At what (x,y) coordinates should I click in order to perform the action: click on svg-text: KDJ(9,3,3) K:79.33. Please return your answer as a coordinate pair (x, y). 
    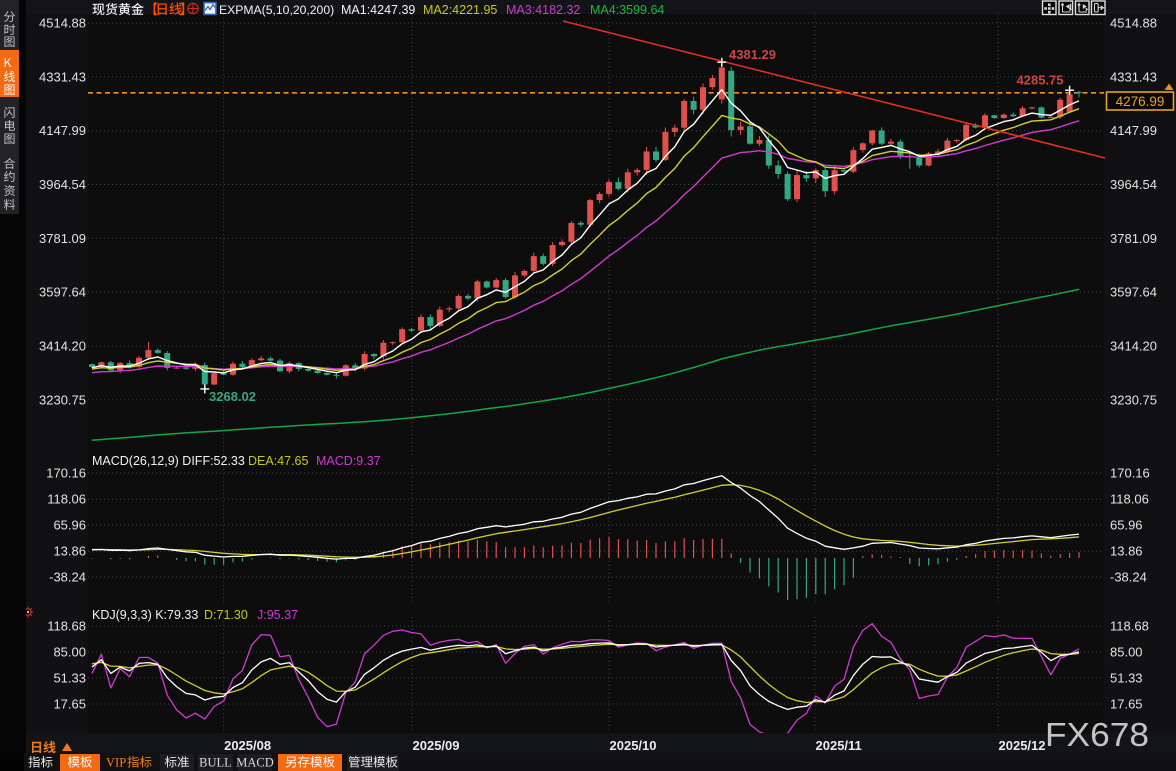
    Looking at the image, I should click on (145, 615).